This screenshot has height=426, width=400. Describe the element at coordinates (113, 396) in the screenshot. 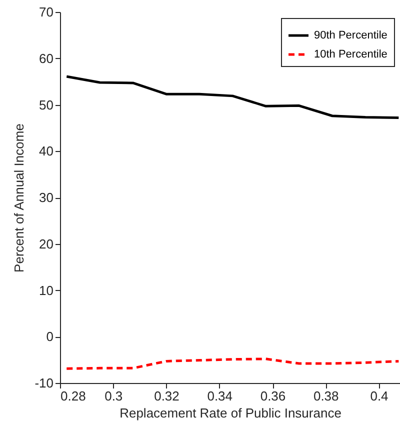

I see `x-tick-label: 0.3` at that location.